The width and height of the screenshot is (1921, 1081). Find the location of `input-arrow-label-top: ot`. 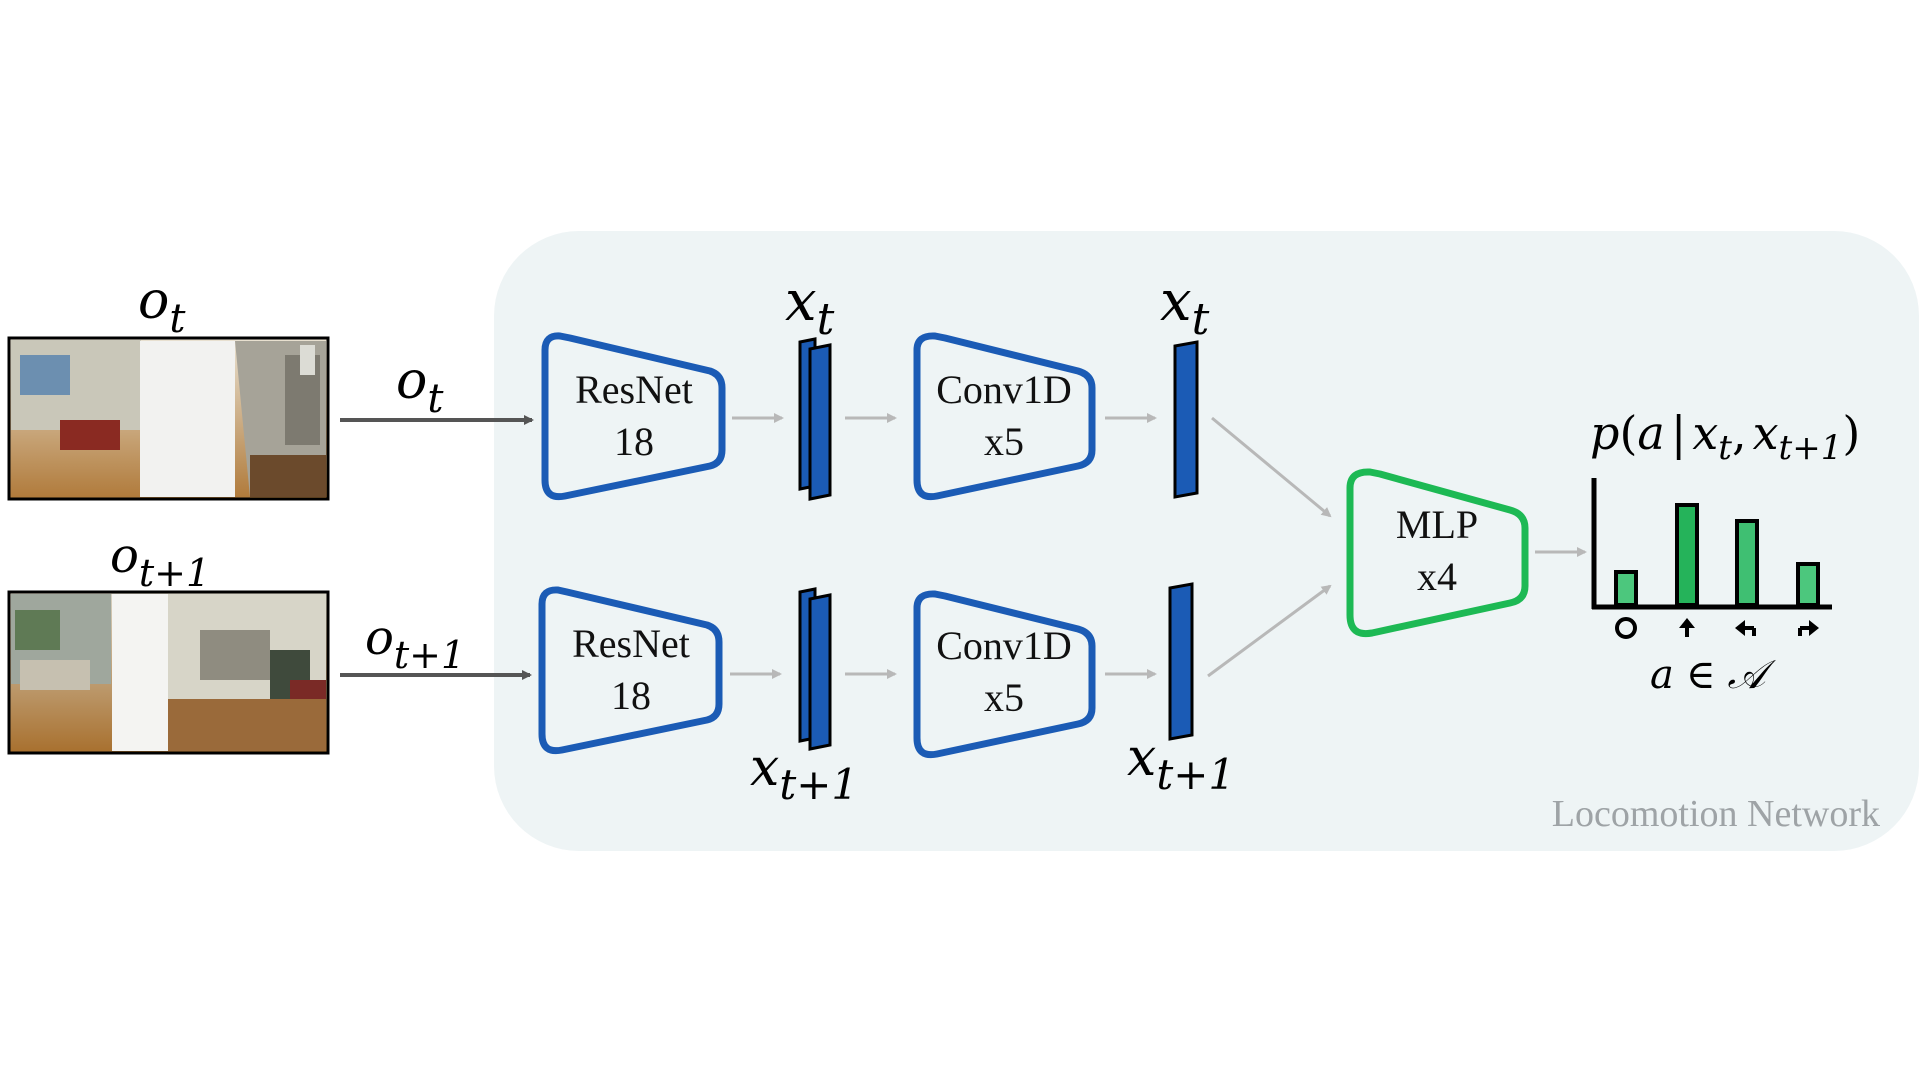

input-arrow-label-top: ot is located at coordinates (420, 386).